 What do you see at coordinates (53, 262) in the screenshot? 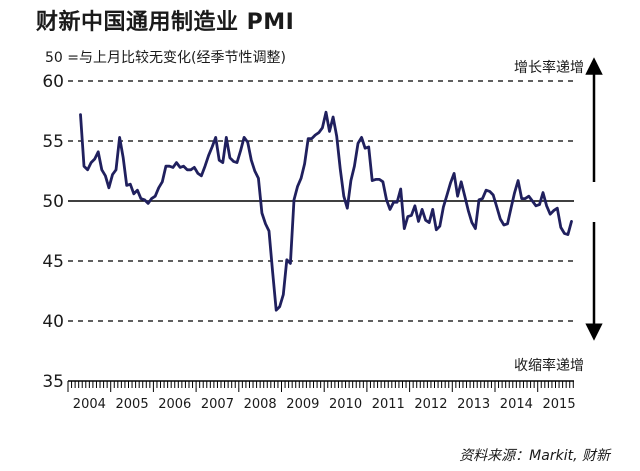
I see `y-tick-label: 45` at bounding box center [53, 262].